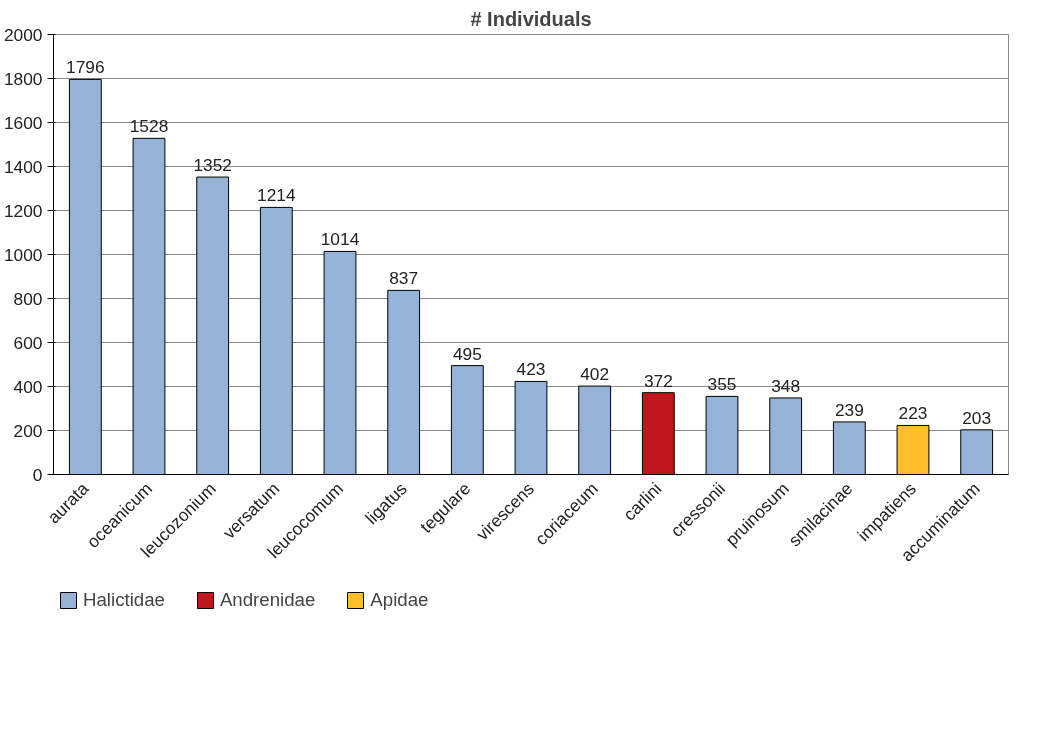 The height and width of the screenshot is (735, 1049). Describe the element at coordinates (467, 353) in the screenshot. I see `data-label: 495` at that location.